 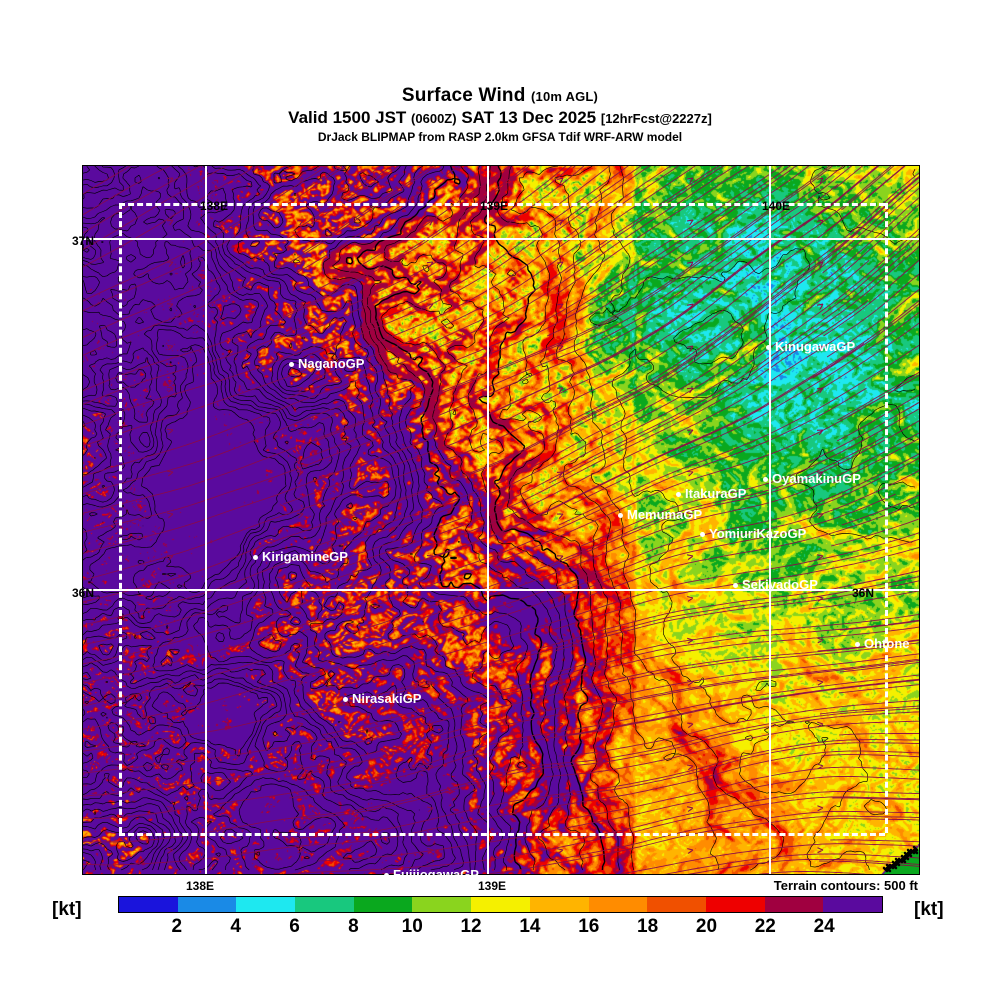 I want to click on station-label: YomiuriKazoGP, so click(x=758, y=533).